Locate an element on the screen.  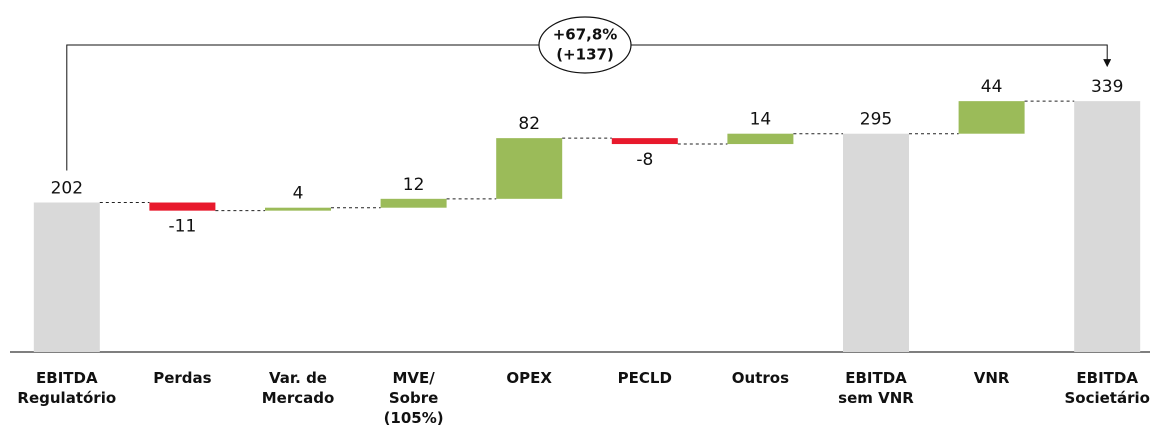
x-tick-label: EBITDA sem VNR is located at coordinates (876, 388).